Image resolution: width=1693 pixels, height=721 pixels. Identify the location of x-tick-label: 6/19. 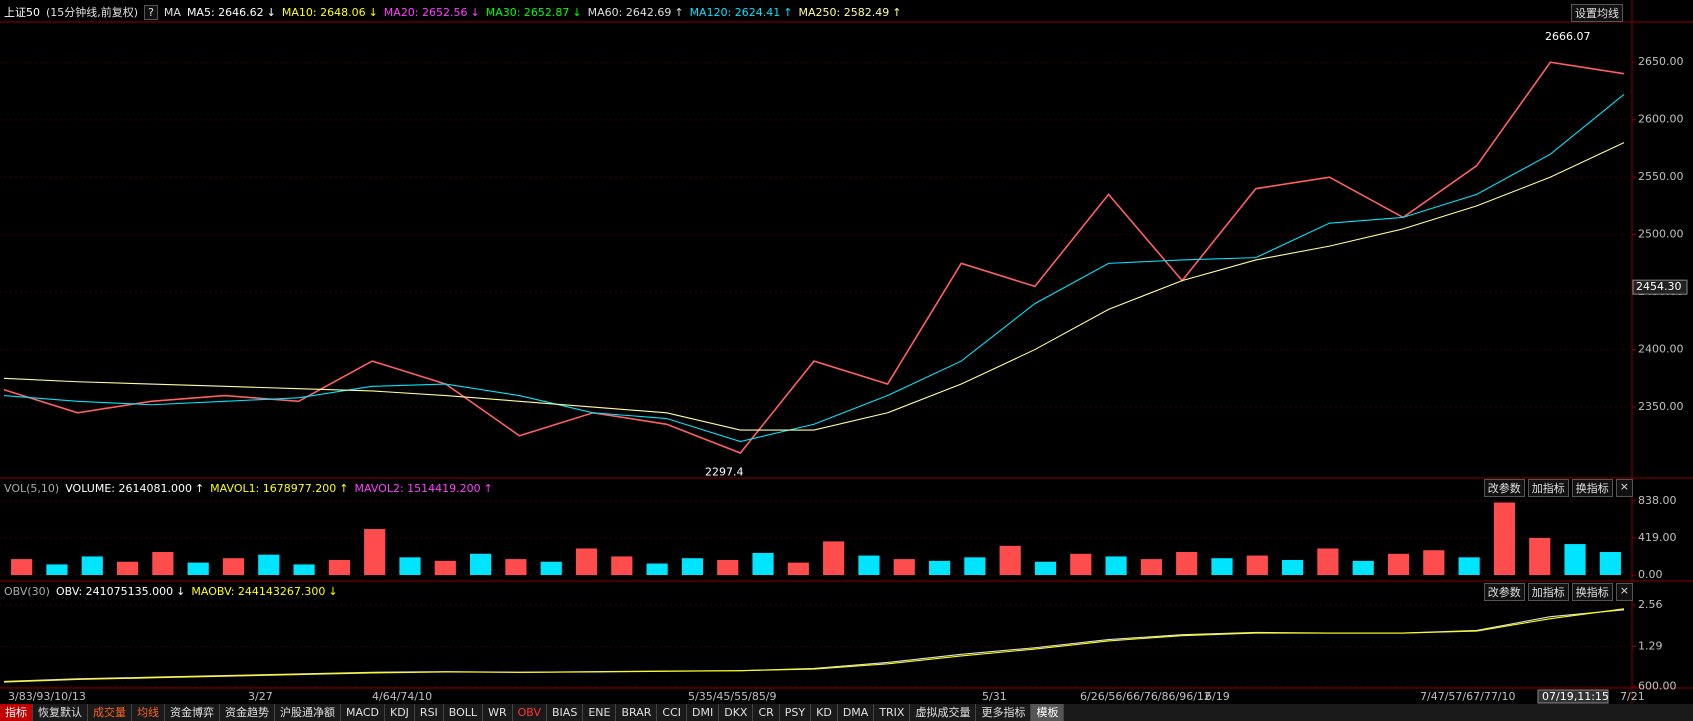
(1217, 696).